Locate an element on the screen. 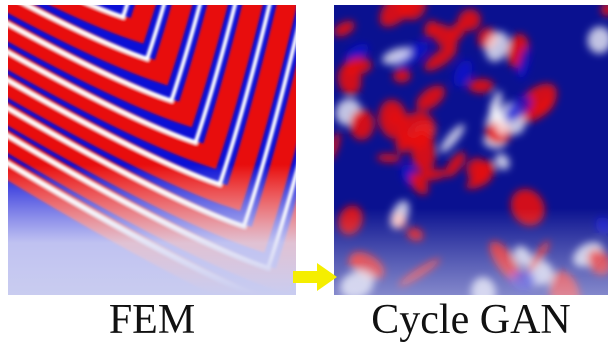 This screenshot has height=343, width=608. fem-caption: FEM is located at coordinates (152, 320).